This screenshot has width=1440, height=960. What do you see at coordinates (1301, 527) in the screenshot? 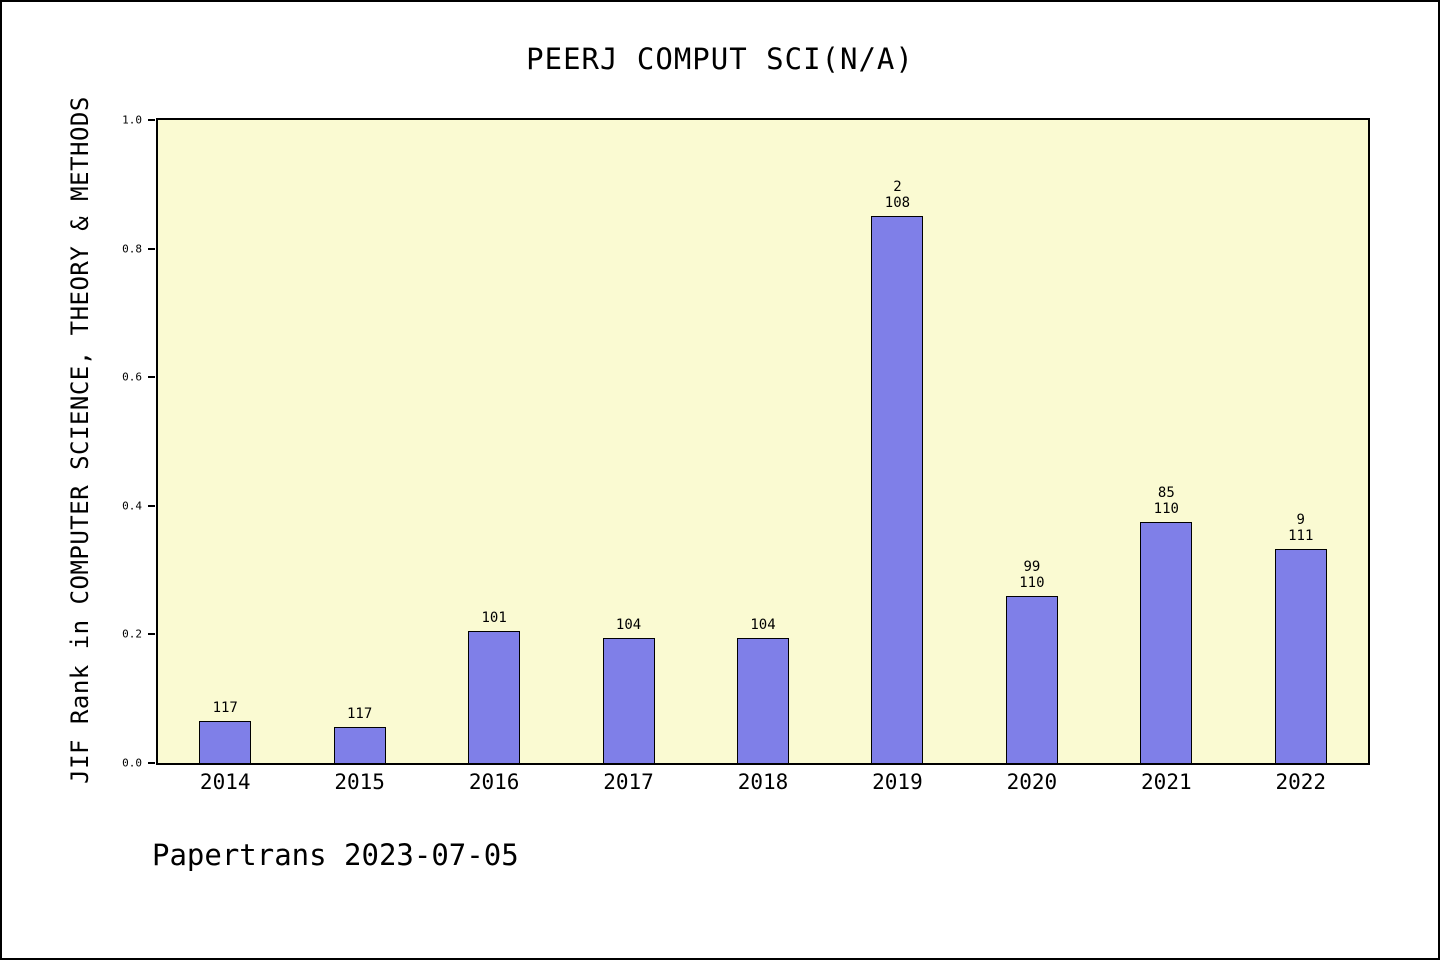
I see `bar-value-label: 9 111` at bounding box center [1301, 527].